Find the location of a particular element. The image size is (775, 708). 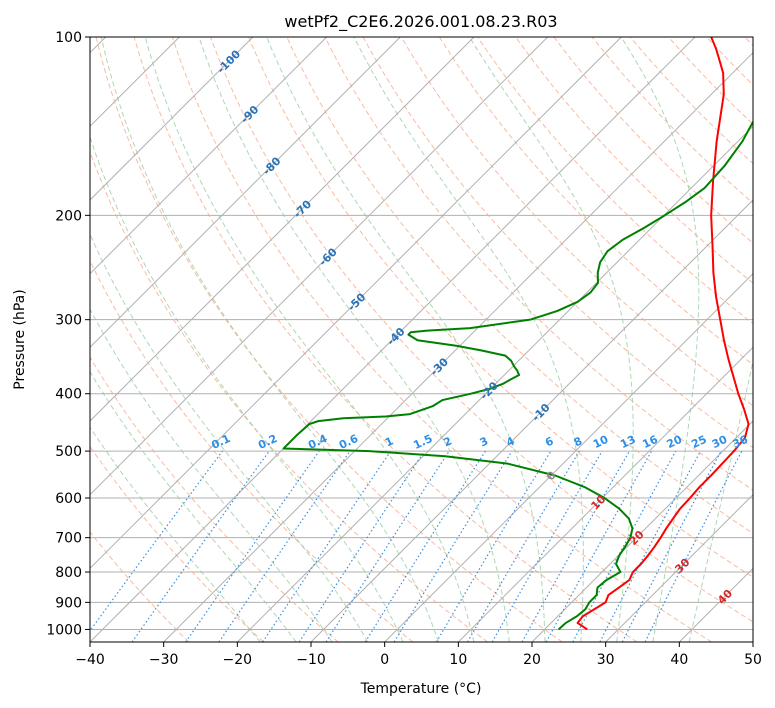

y-tick-label: 600 is located at coordinates (68, 499).